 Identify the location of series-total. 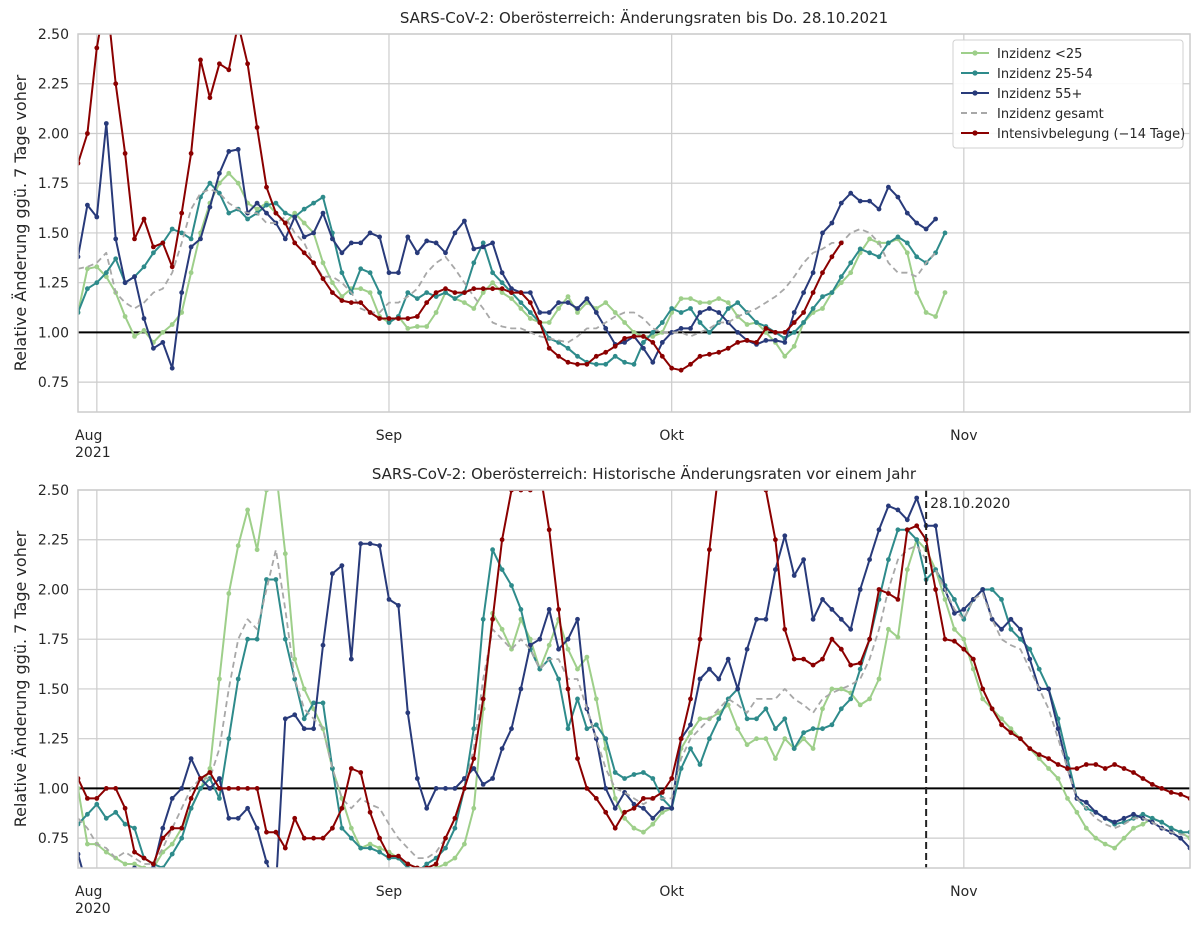
(507, 266).